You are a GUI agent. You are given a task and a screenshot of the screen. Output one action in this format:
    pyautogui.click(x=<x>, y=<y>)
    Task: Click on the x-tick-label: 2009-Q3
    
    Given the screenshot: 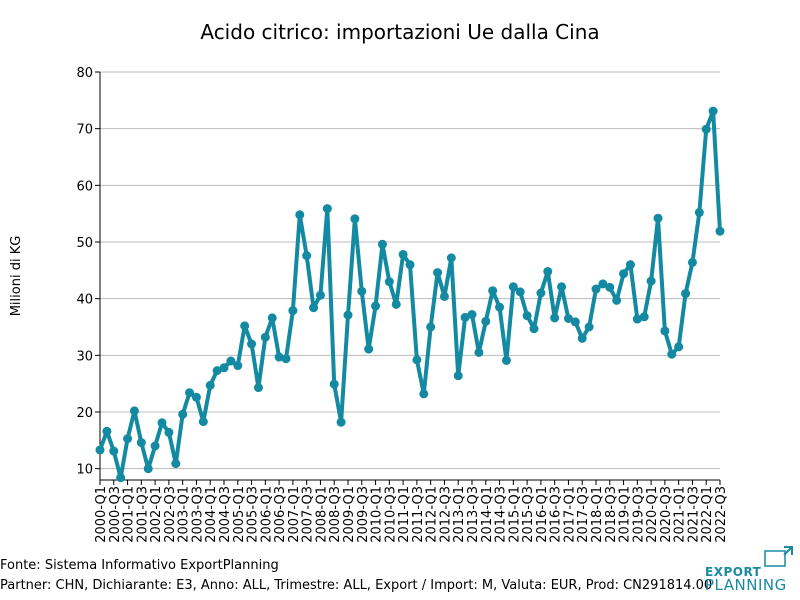 What is the action you would take?
    pyautogui.click(x=363, y=514)
    